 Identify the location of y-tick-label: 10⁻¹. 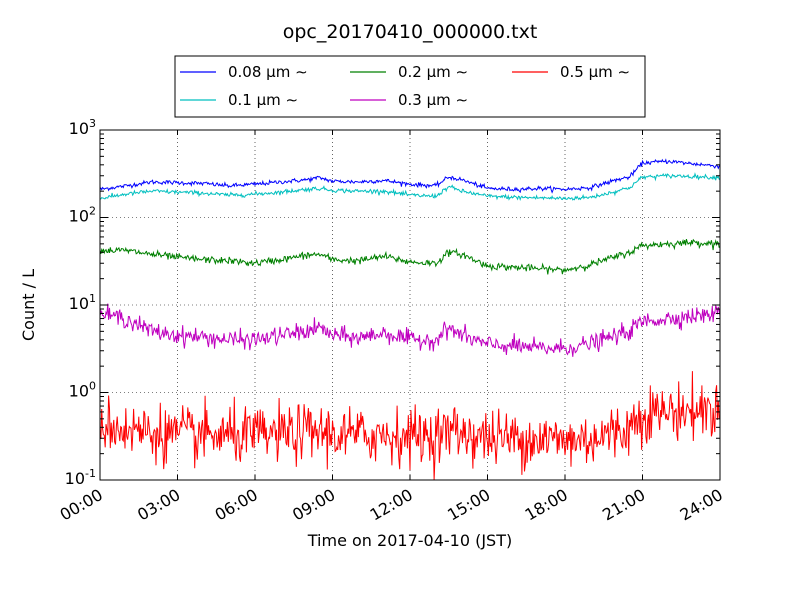
(80, 477).